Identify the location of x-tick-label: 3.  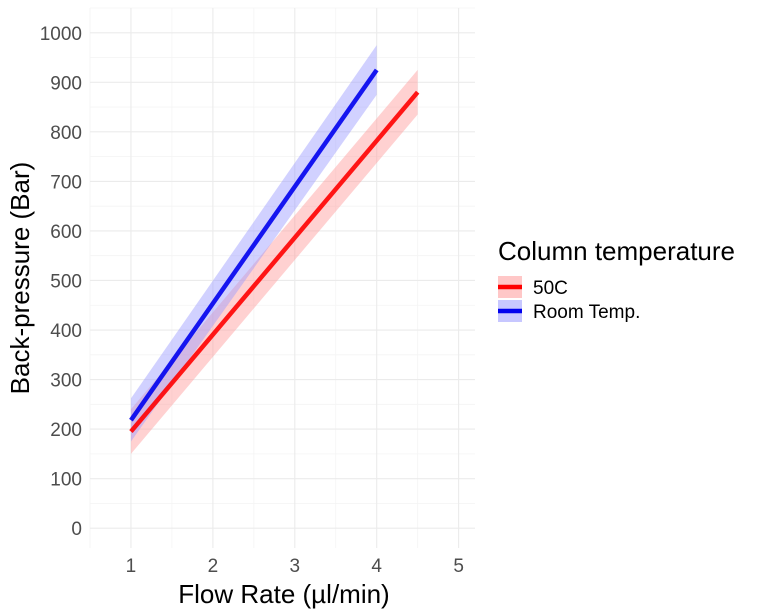
(294, 566).